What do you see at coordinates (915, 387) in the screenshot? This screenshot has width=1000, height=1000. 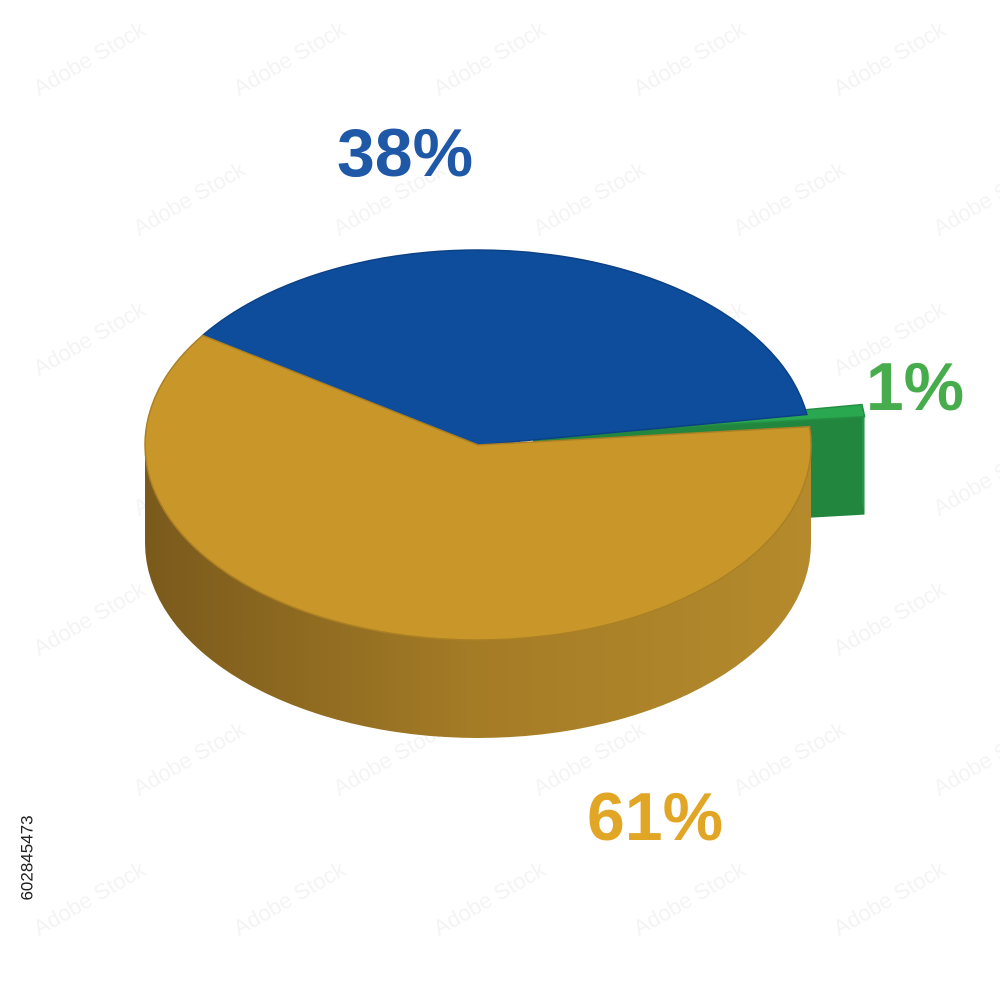 I see `data-label: 1%` at bounding box center [915, 387].